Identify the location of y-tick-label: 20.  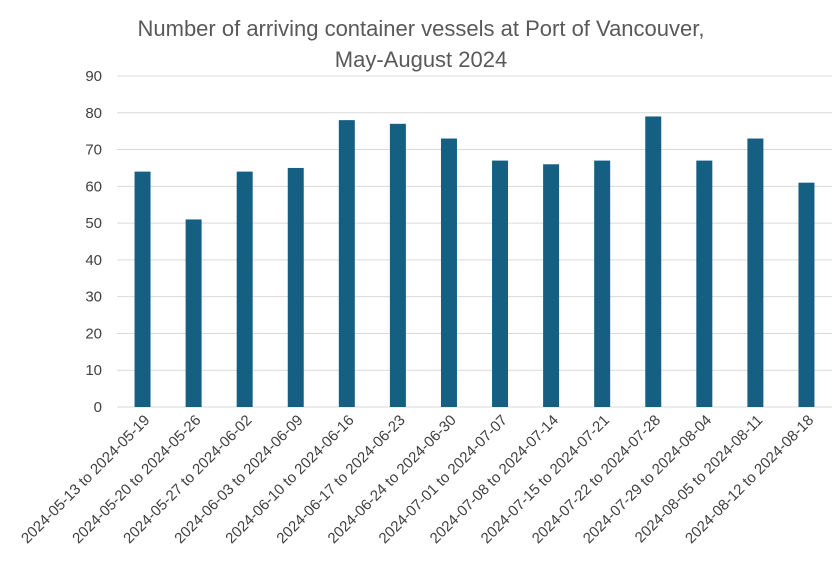
(93, 333).